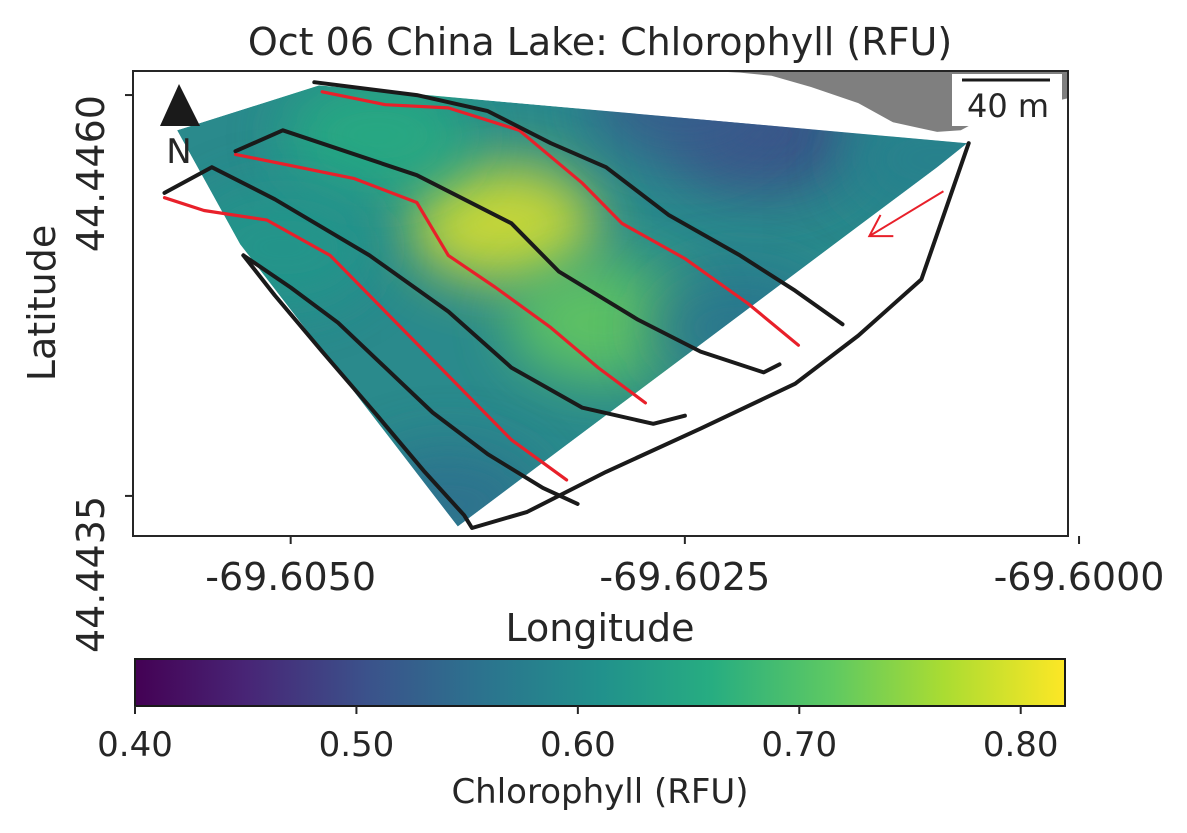  I want to click on colorbar-tick-label: 0.50, so click(357, 745).